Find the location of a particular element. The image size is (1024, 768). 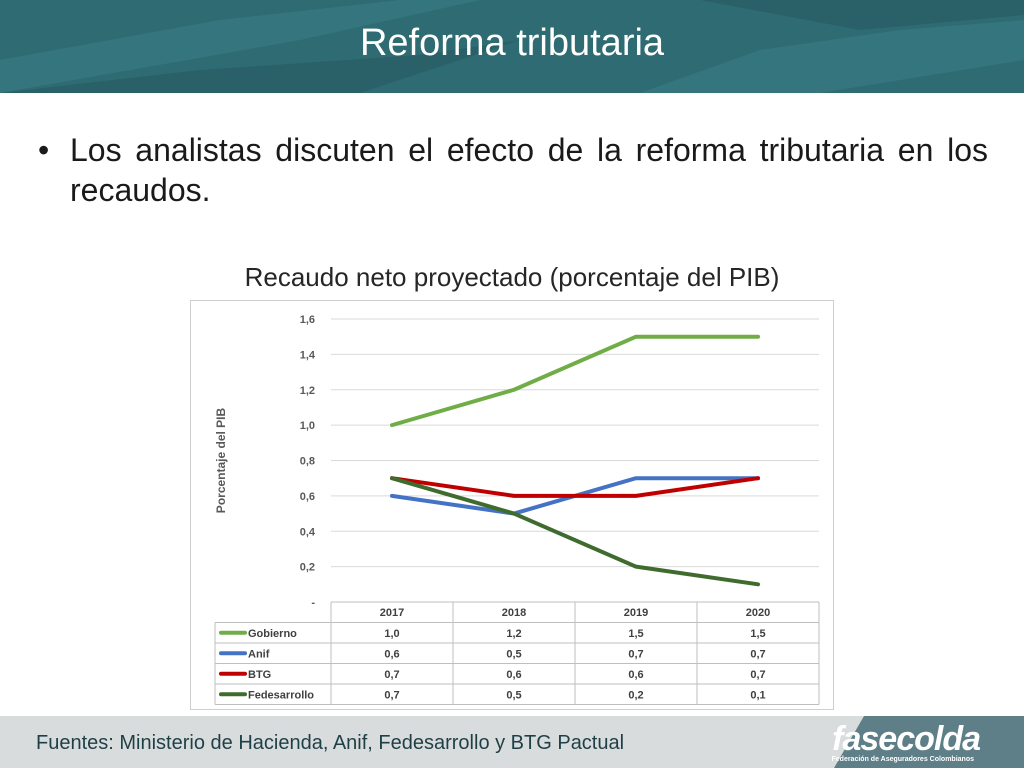

data-label: 0,2 is located at coordinates (635, 695).